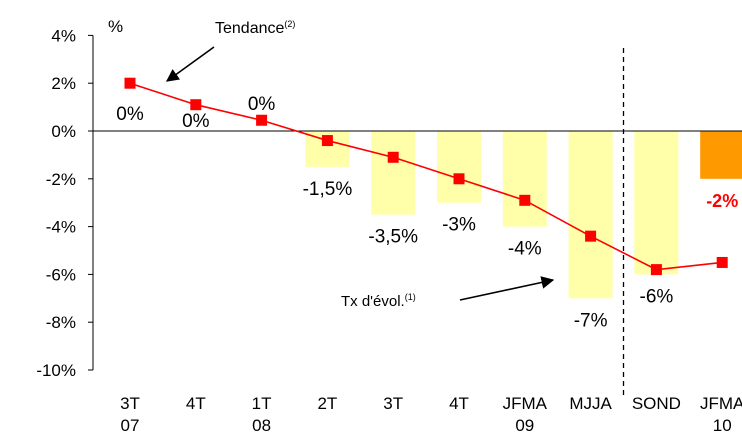  What do you see at coordinates (328, 189) in the screenshot?
I see `bar-value-label: -1,5%` at bounding box center [328, 189].